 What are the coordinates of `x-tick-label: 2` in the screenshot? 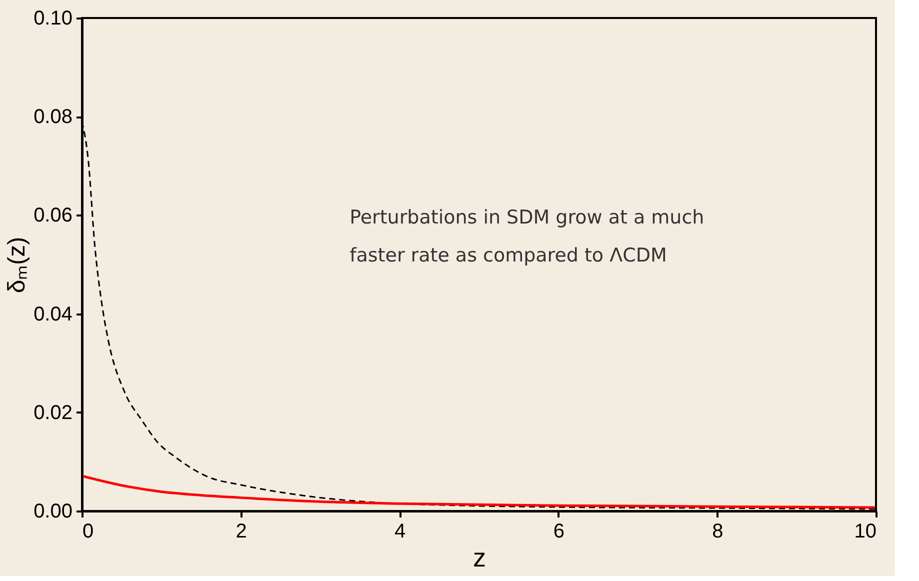 It's located at (241, 531).